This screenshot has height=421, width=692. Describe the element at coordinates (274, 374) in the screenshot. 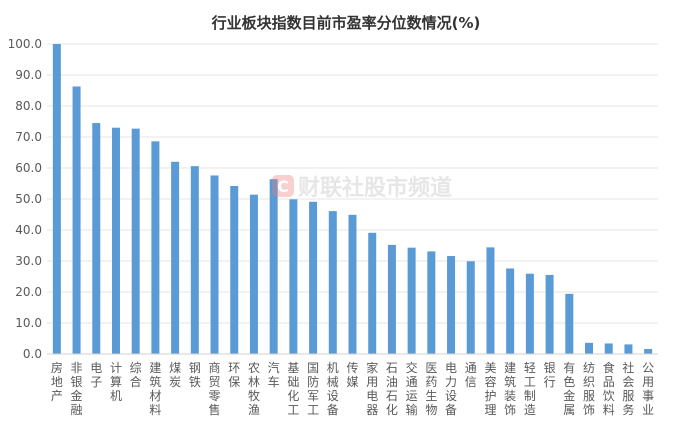

I see `x-tick-label: 汽车` at that location.